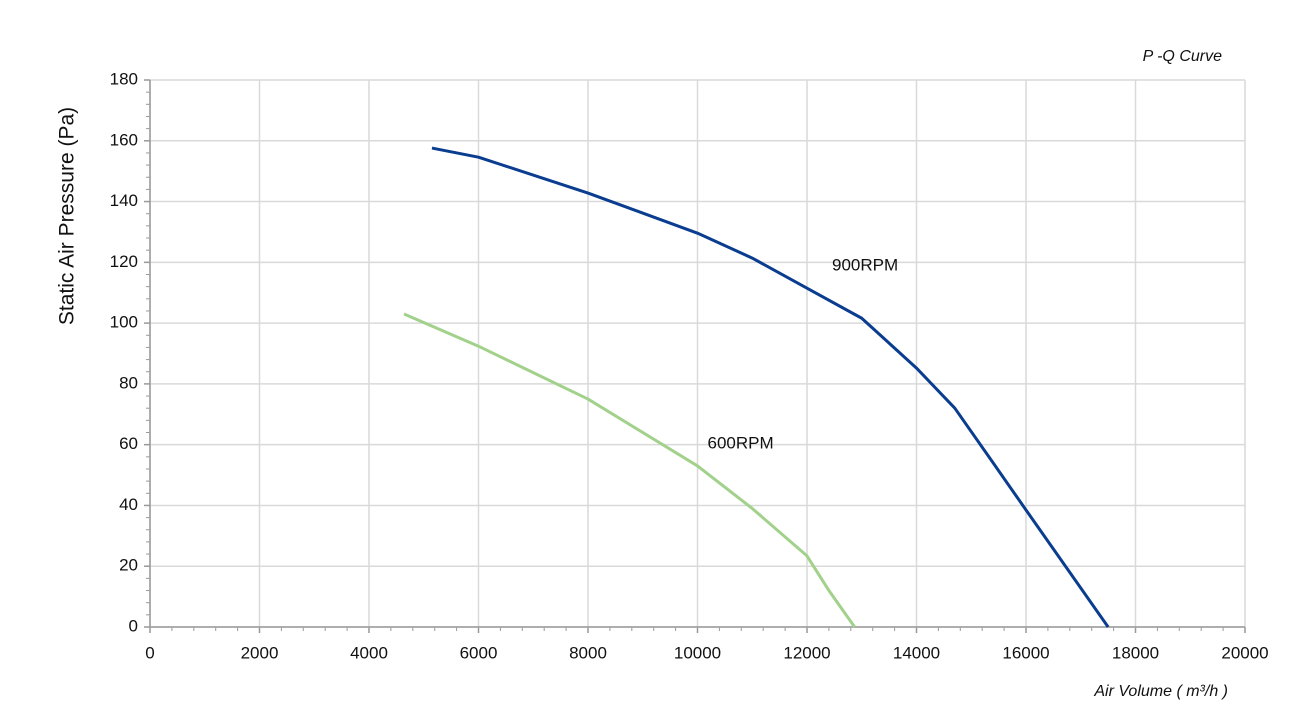 The height and width of the screenshot is (712, 1301). I want to click on x-tick-label: 14000, so click(916, 652).